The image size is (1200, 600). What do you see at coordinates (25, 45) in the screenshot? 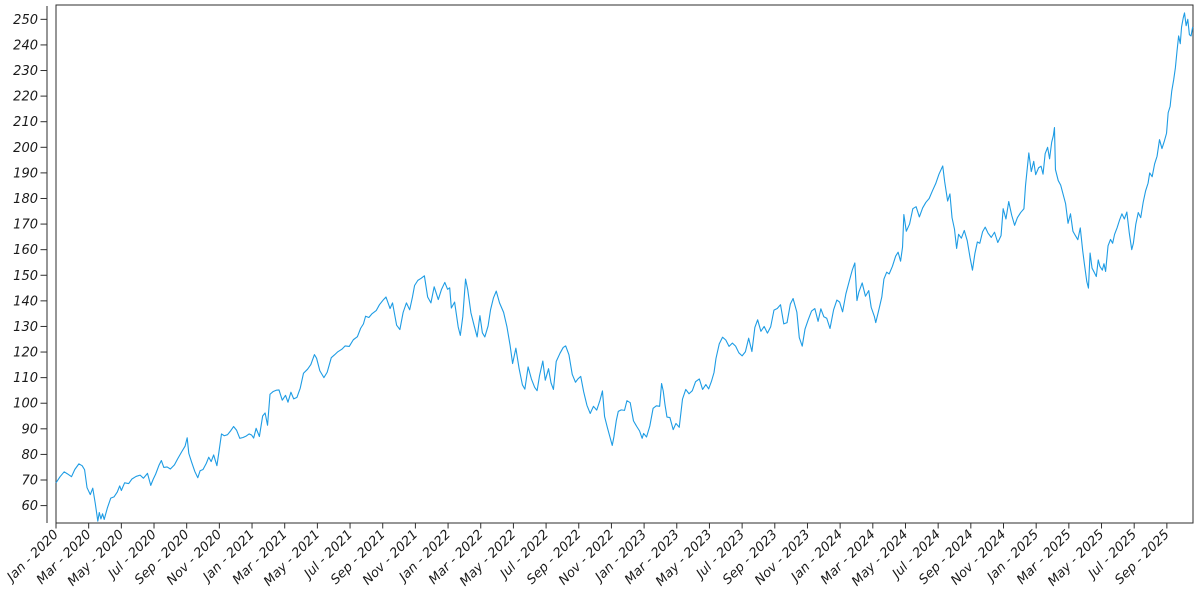
I see `y-tick-label: 240` at bounding box center [25, 45].